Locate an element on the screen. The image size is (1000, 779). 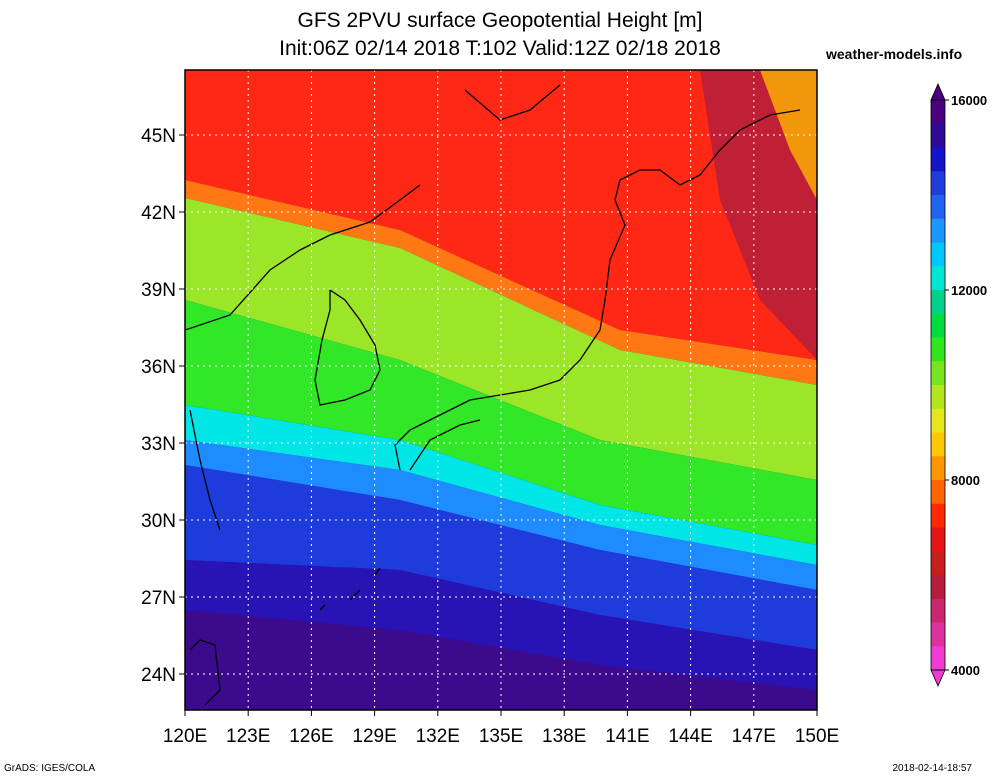
timestamp: 2018-02-14-18:57 is located at coordinates (932, 768).